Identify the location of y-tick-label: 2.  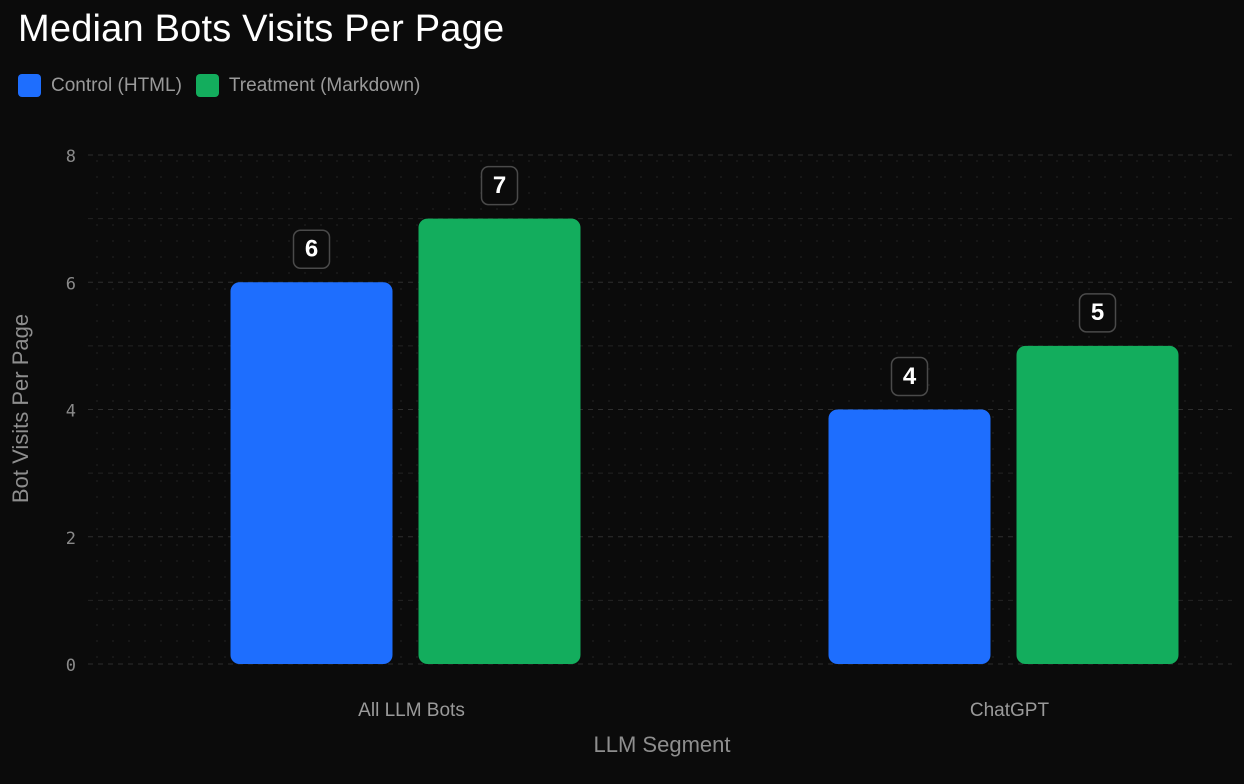
(71, 539).